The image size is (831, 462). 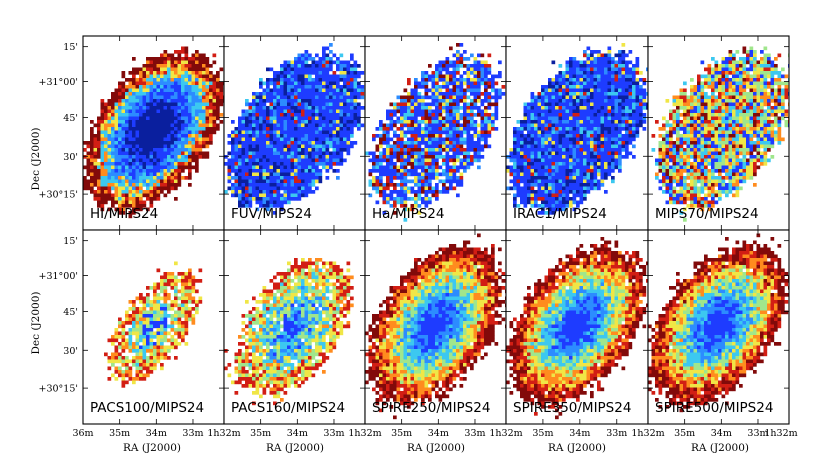 I want to click on panel: HI/MIPS24, so click(x=153, y=133).